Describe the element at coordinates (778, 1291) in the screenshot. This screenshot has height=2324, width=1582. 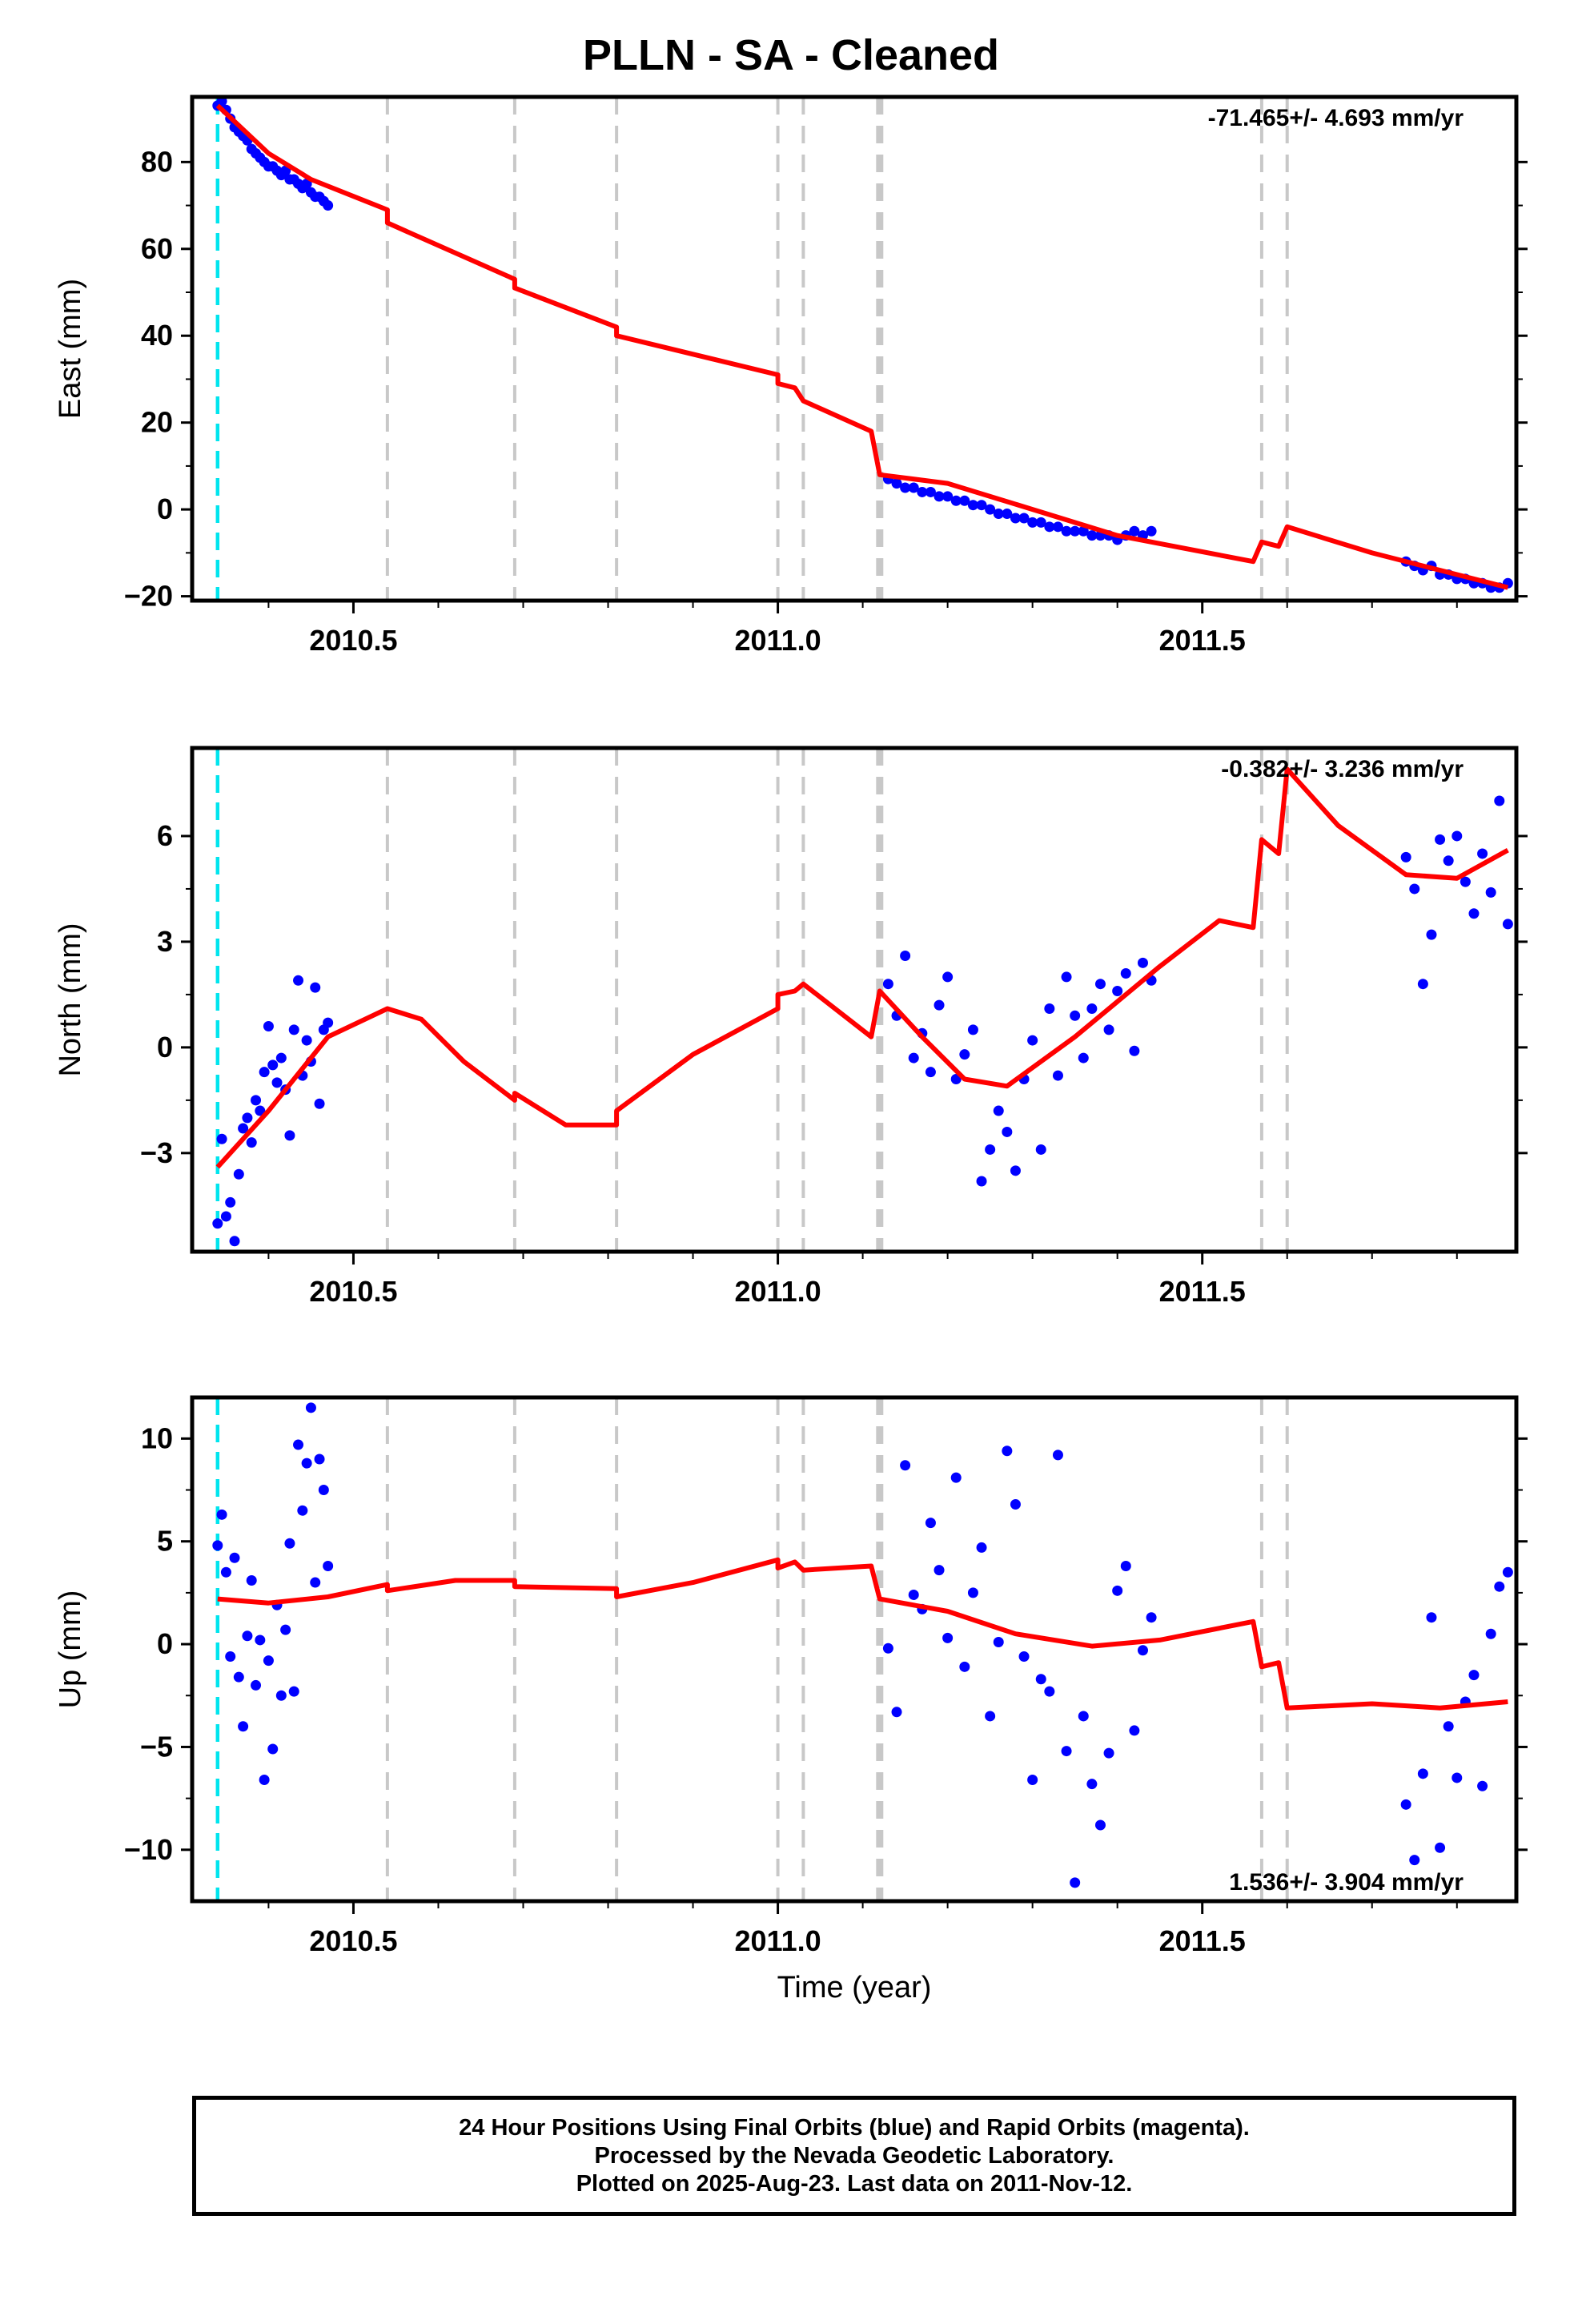
I see `x-tick-label: 2011.0` at that location.